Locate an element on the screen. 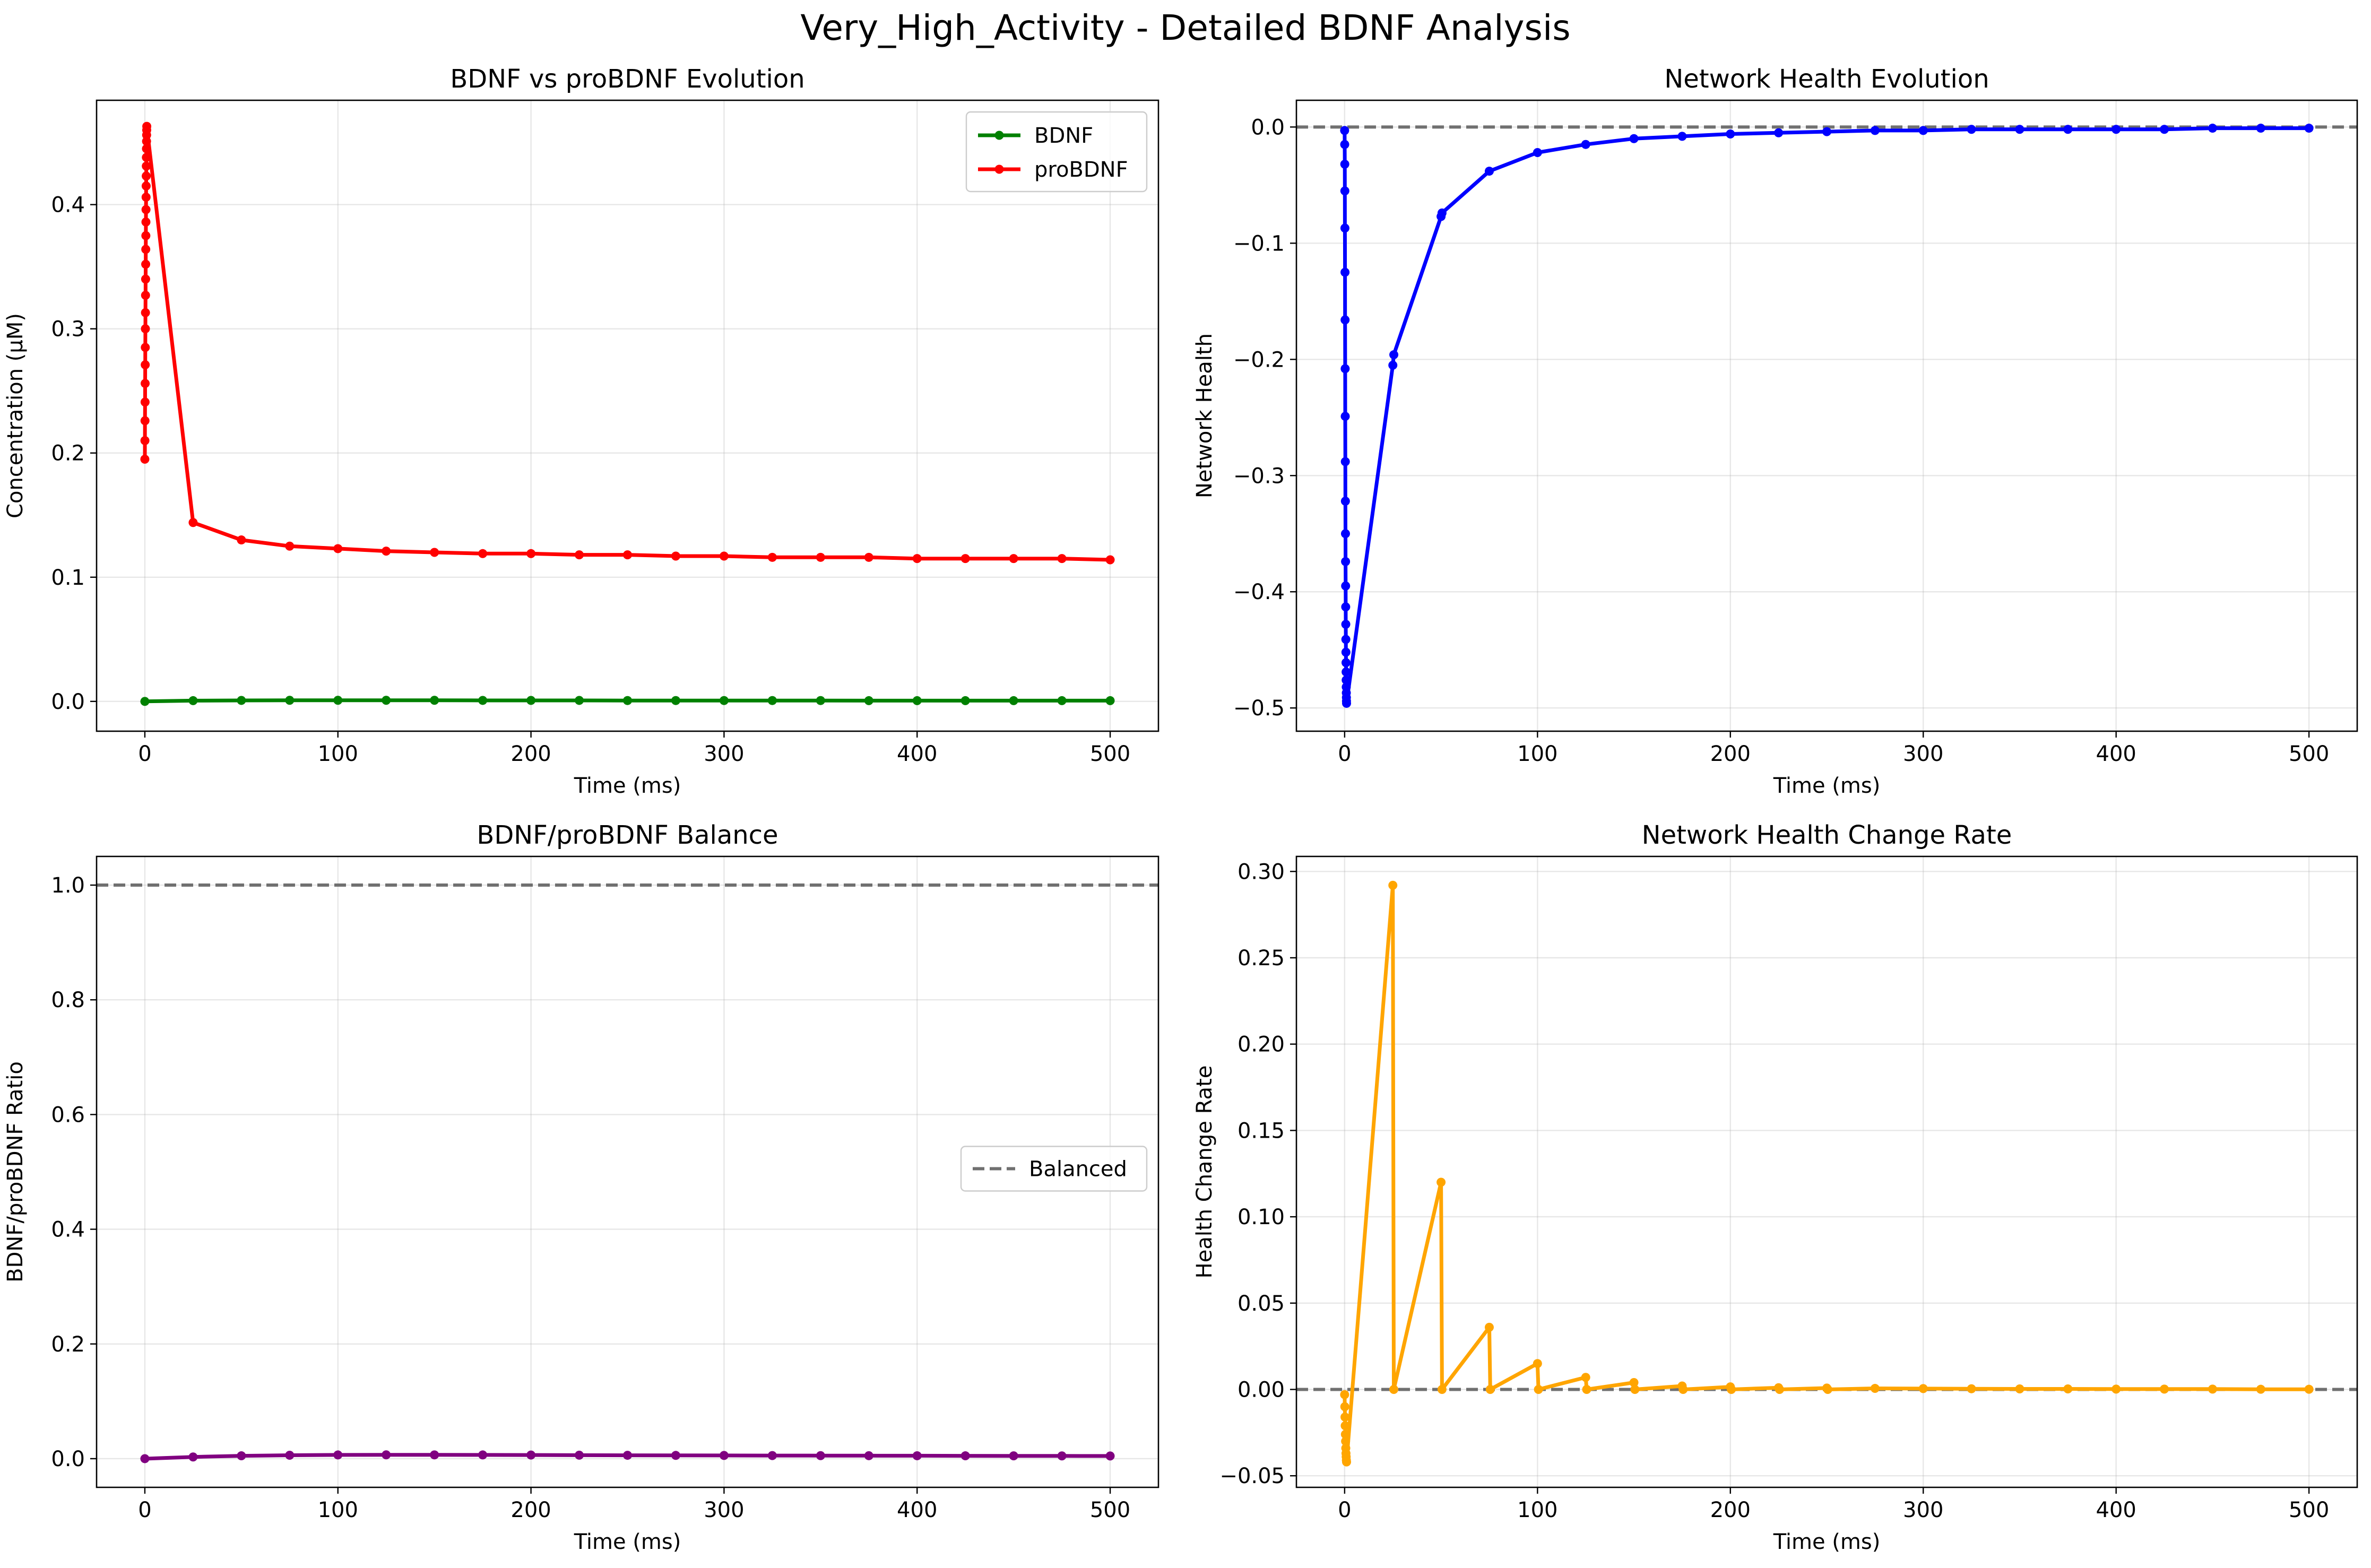 This screenshot has height=1568, width=2371. y-tick-label: 0.20 is located at coordinates (1261, 1045).